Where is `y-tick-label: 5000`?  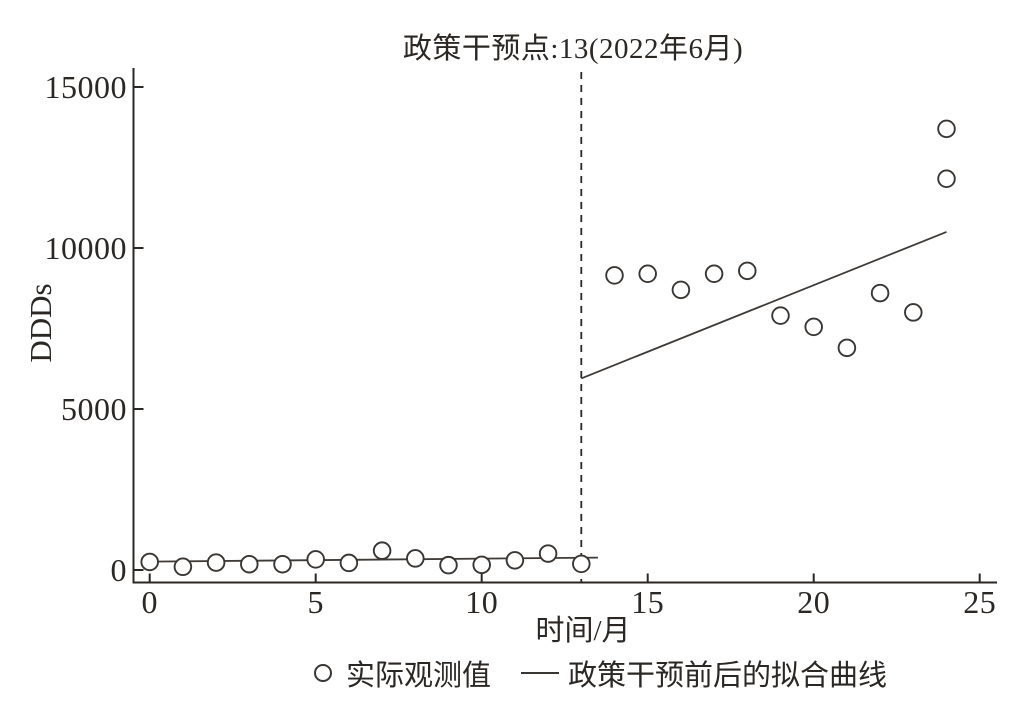 y-tick-label: 5000 is located at coordinates (94, 409).